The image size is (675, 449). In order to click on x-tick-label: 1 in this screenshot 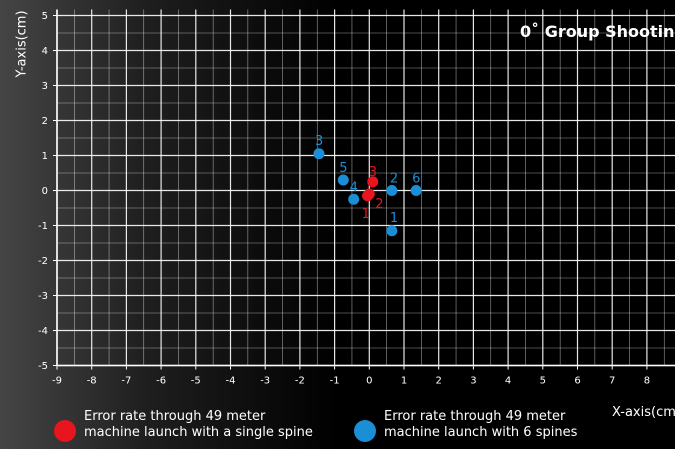, I will do `click(404, 381)`.